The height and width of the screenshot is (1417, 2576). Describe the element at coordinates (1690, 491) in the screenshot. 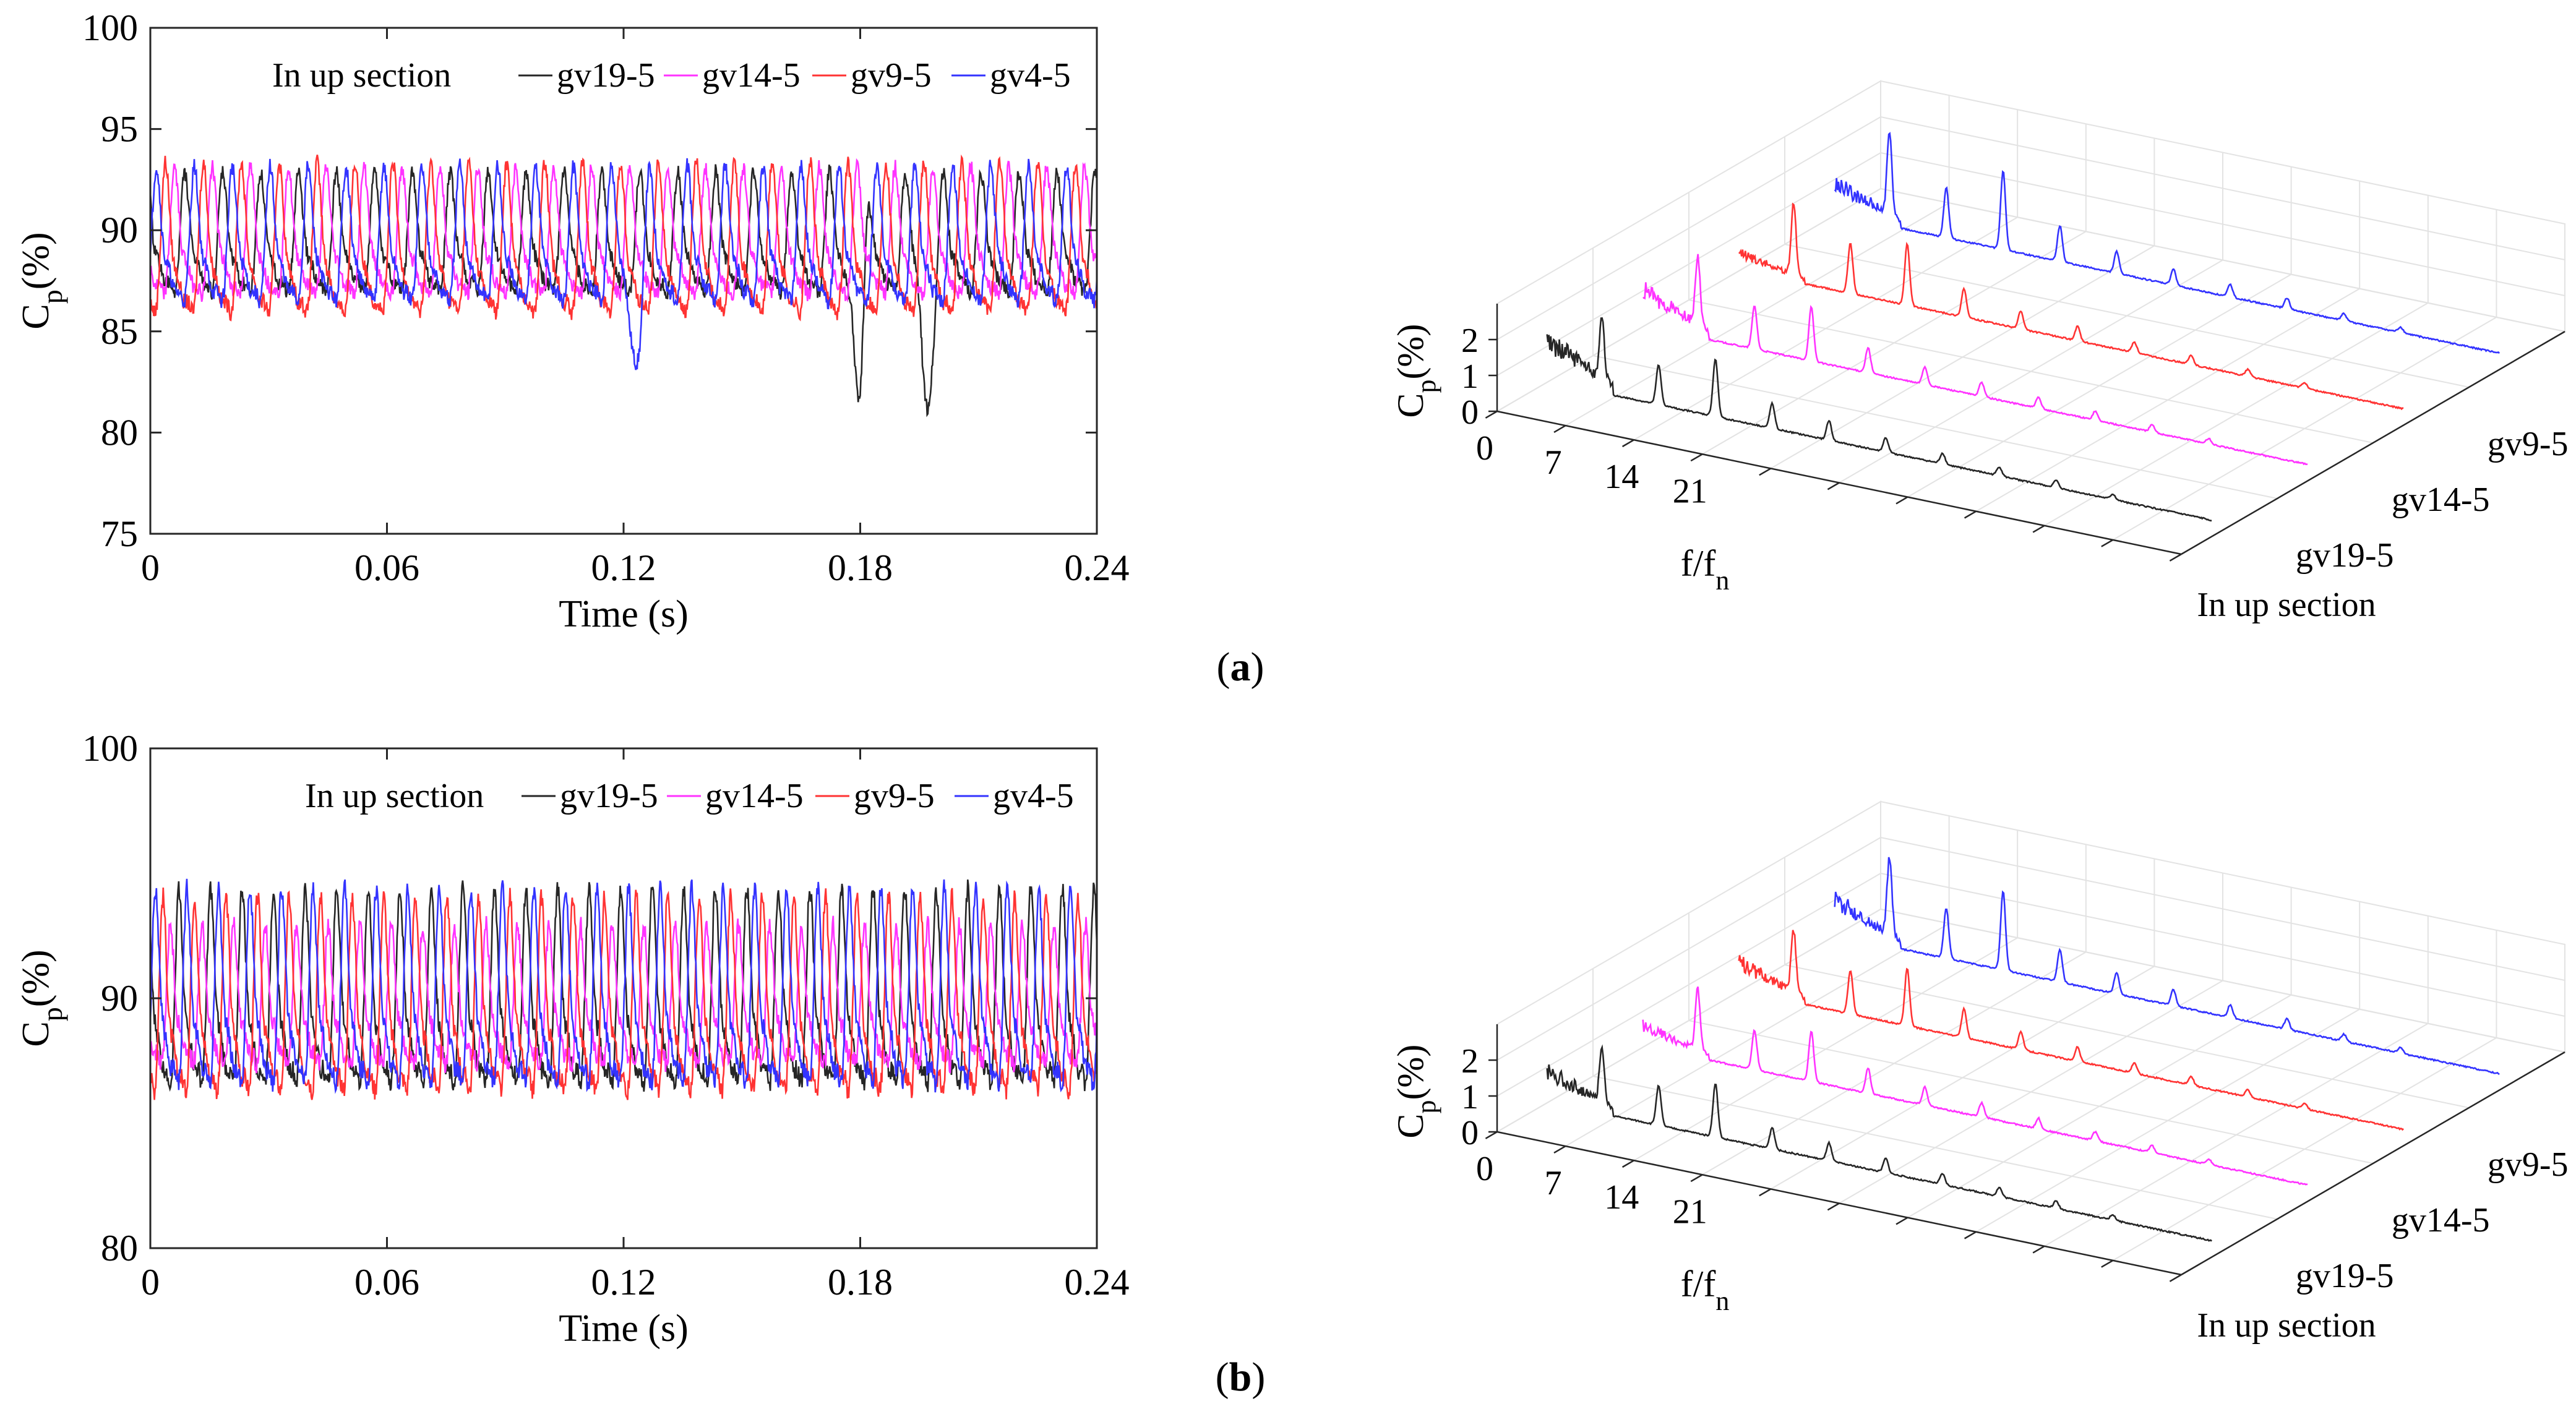

I see `freq-tick-label: 21` at that location.